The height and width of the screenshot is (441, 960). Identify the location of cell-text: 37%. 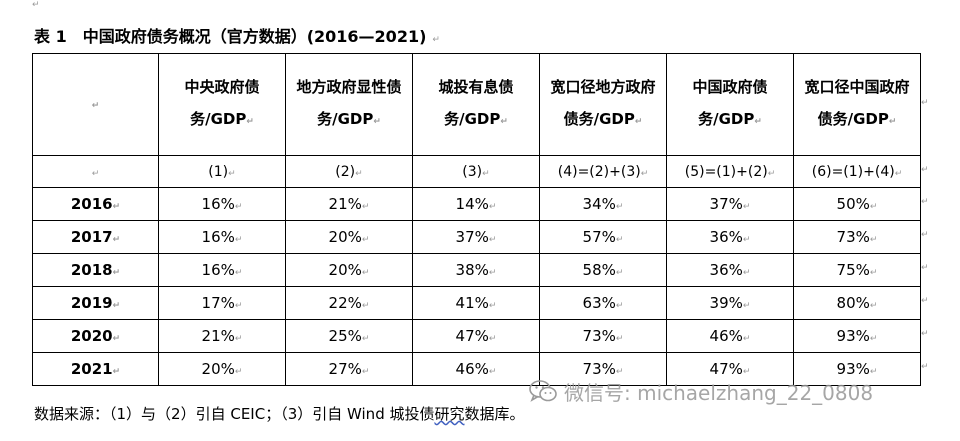
(472, 237).